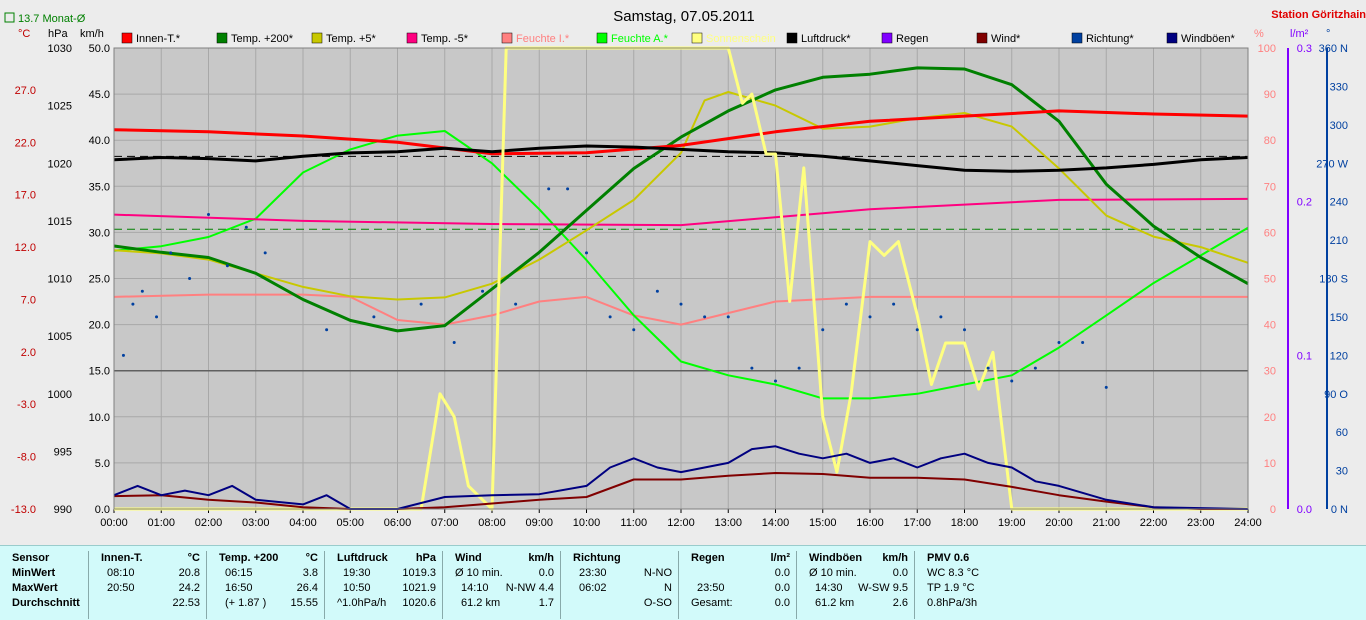 The height and width of the screenshot is (620, 1366). I want to click on tick-label-time: 15:00, so click(823, 523).